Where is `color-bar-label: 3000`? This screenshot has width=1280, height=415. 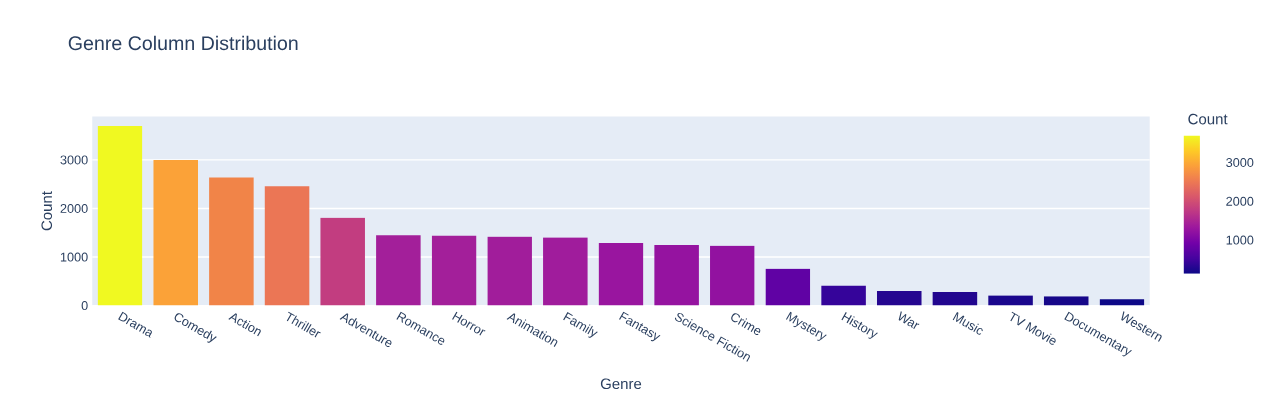 color-bar-label: 3000 is located at coordinates (1240, 162).